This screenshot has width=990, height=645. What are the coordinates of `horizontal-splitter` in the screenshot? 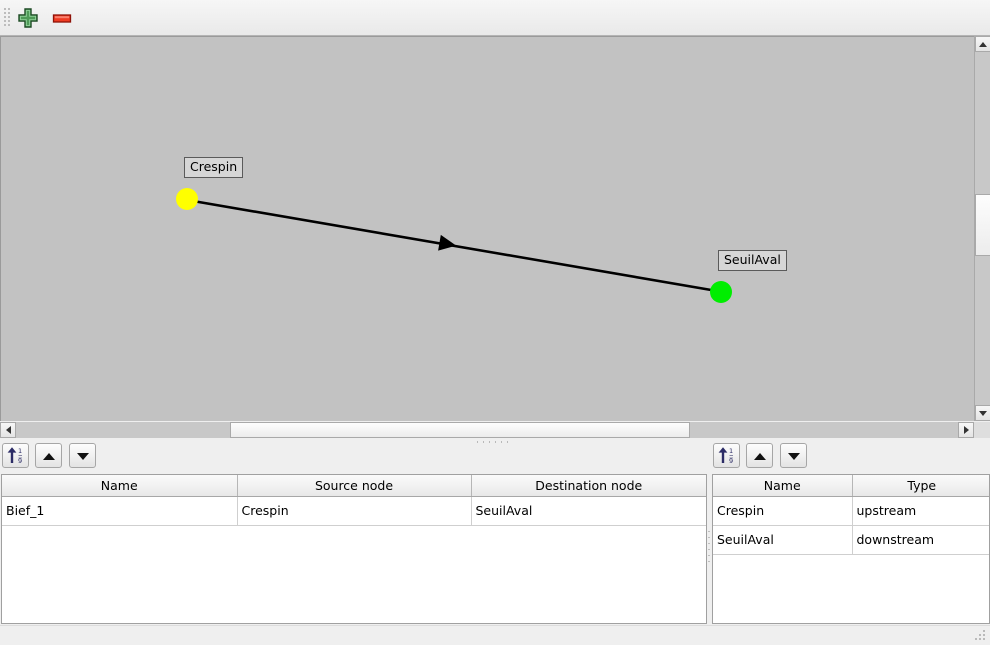 It's located at (495, 442).